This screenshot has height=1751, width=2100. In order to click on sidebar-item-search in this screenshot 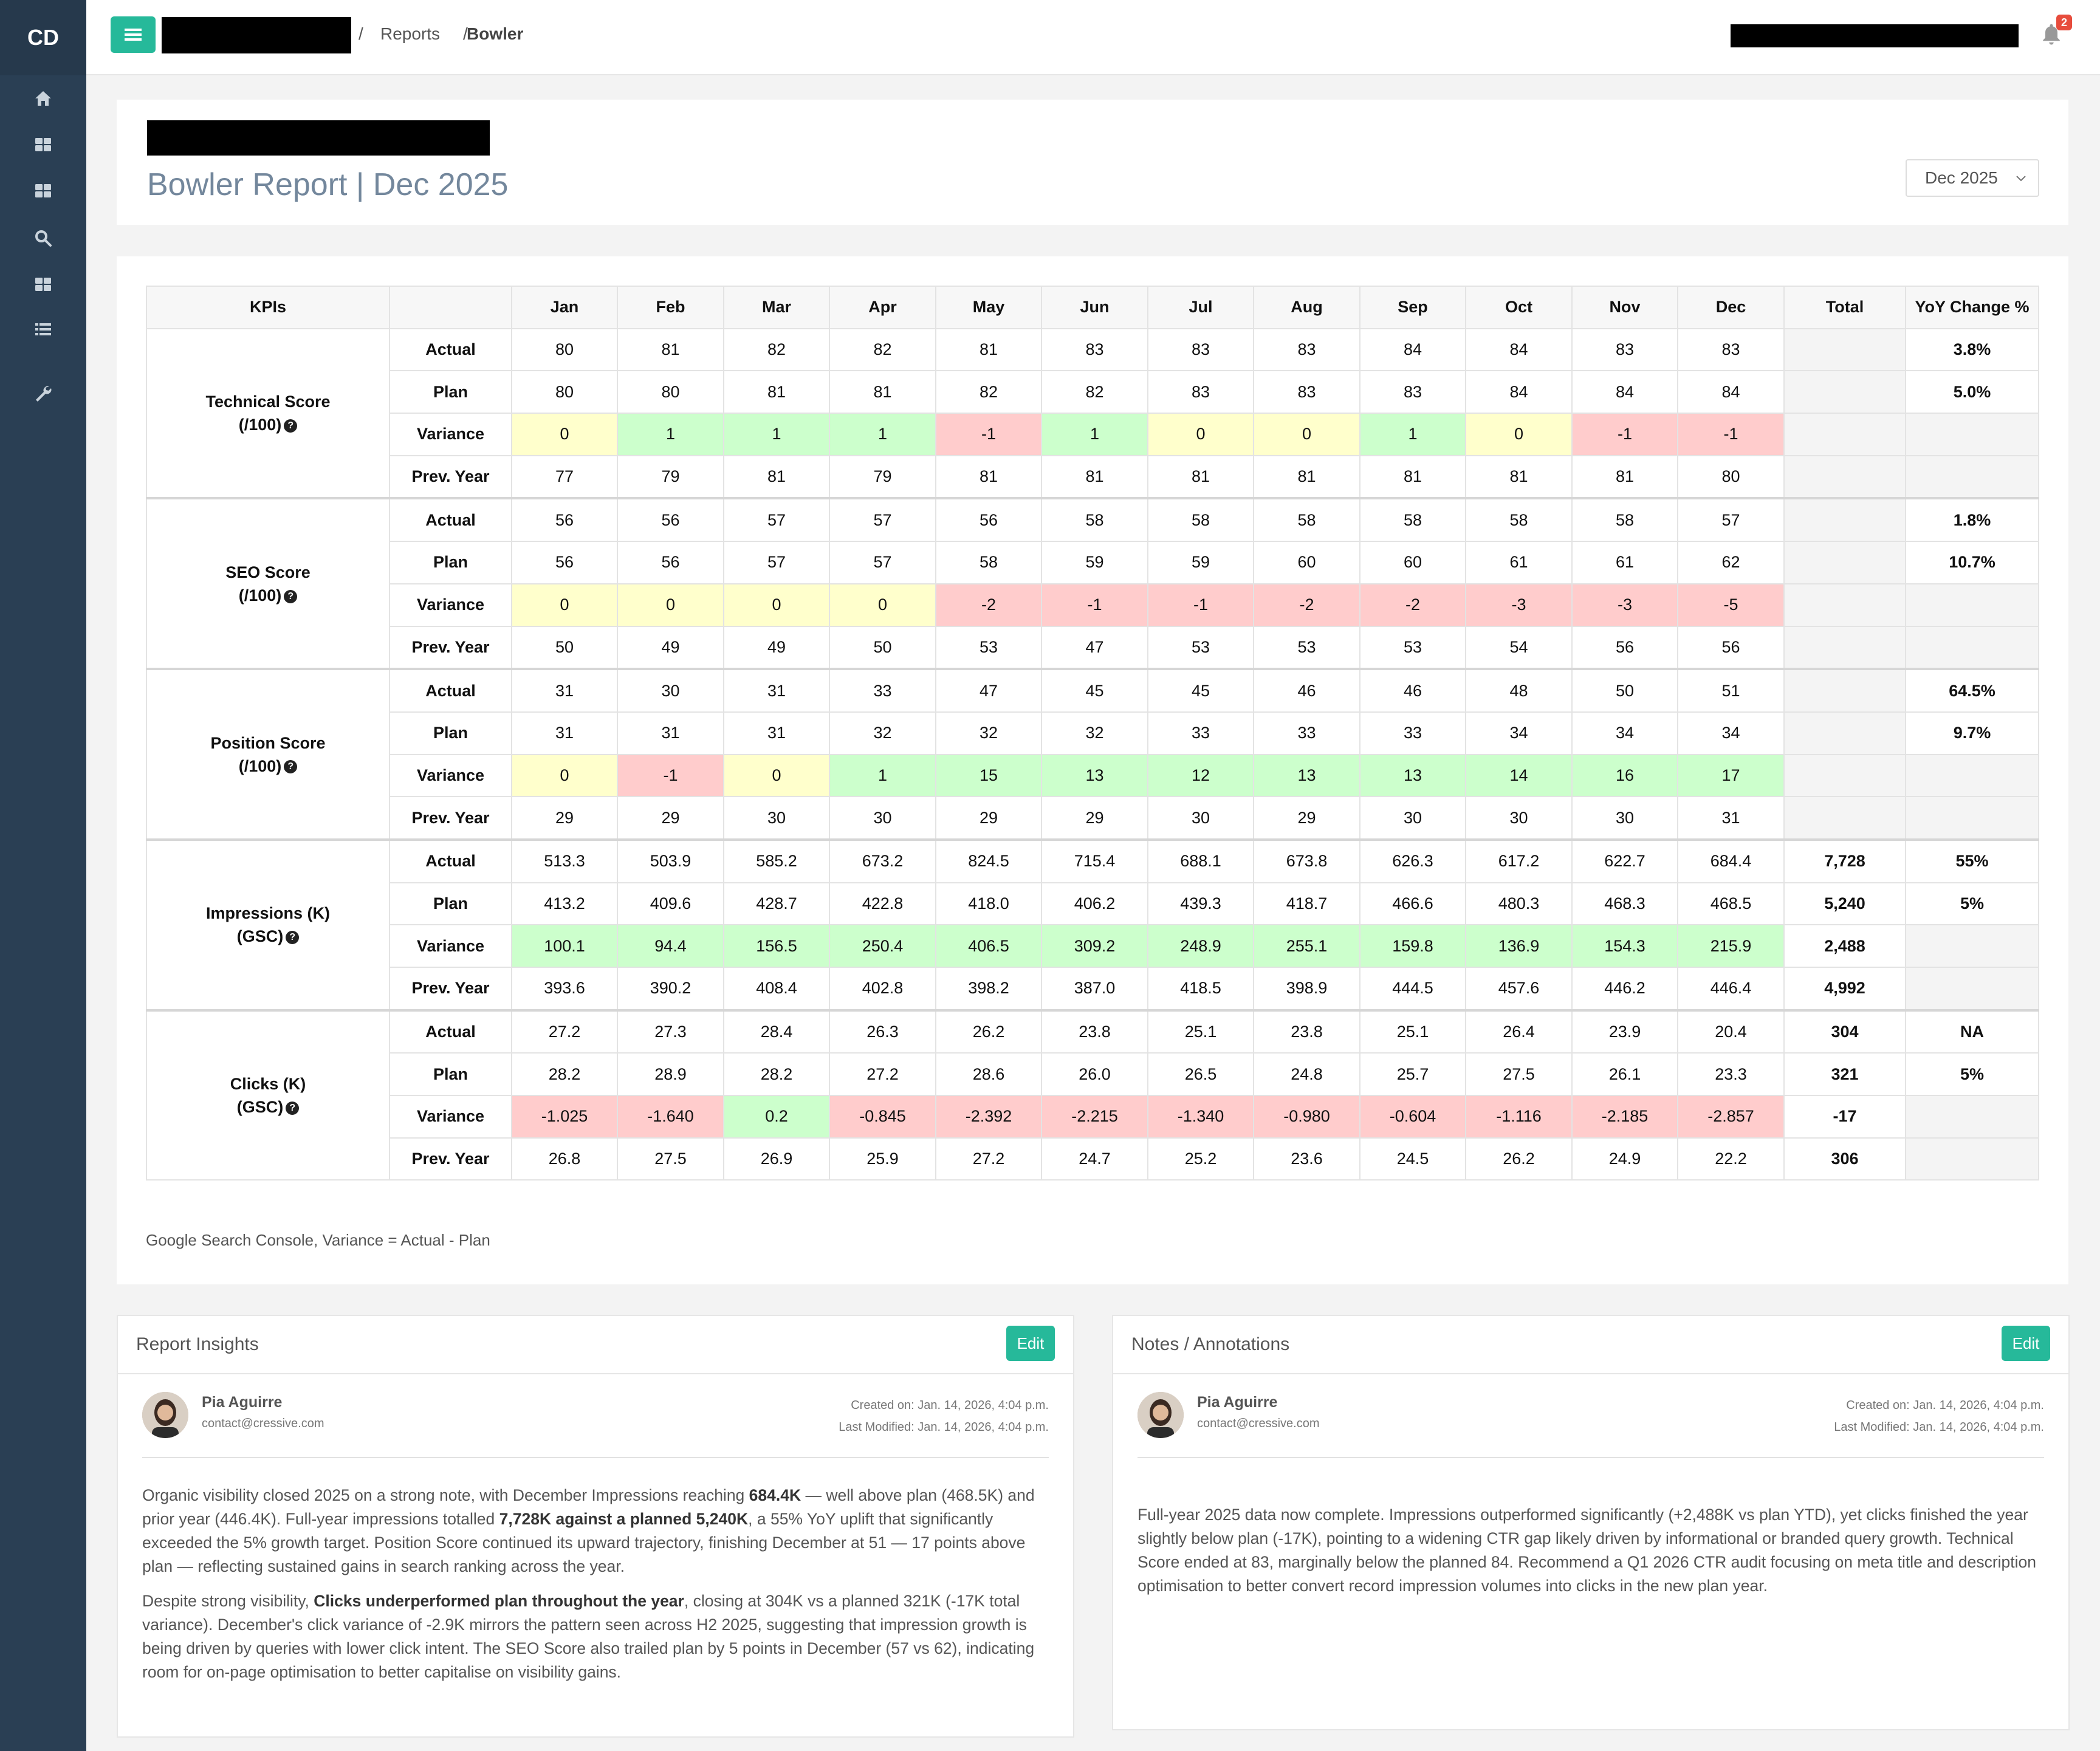, I will do `click(43, 238)`.